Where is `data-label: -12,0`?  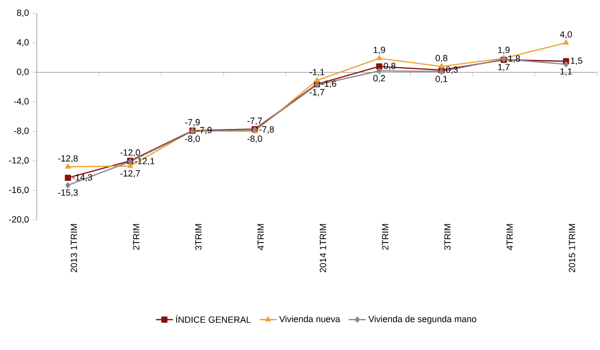
data-label: -12,0 is located at coordinates (130, 153).